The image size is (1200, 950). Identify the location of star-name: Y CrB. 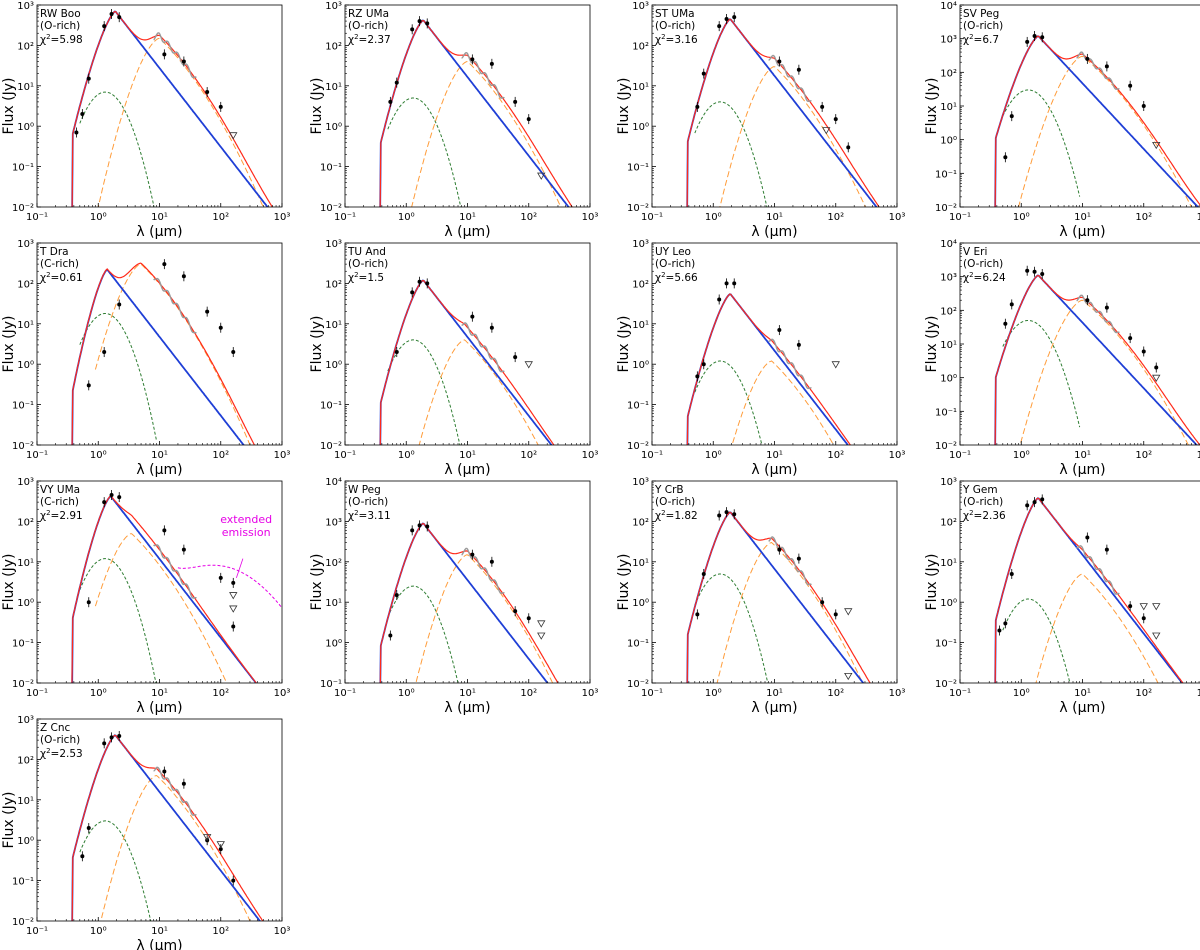
(669, 490).